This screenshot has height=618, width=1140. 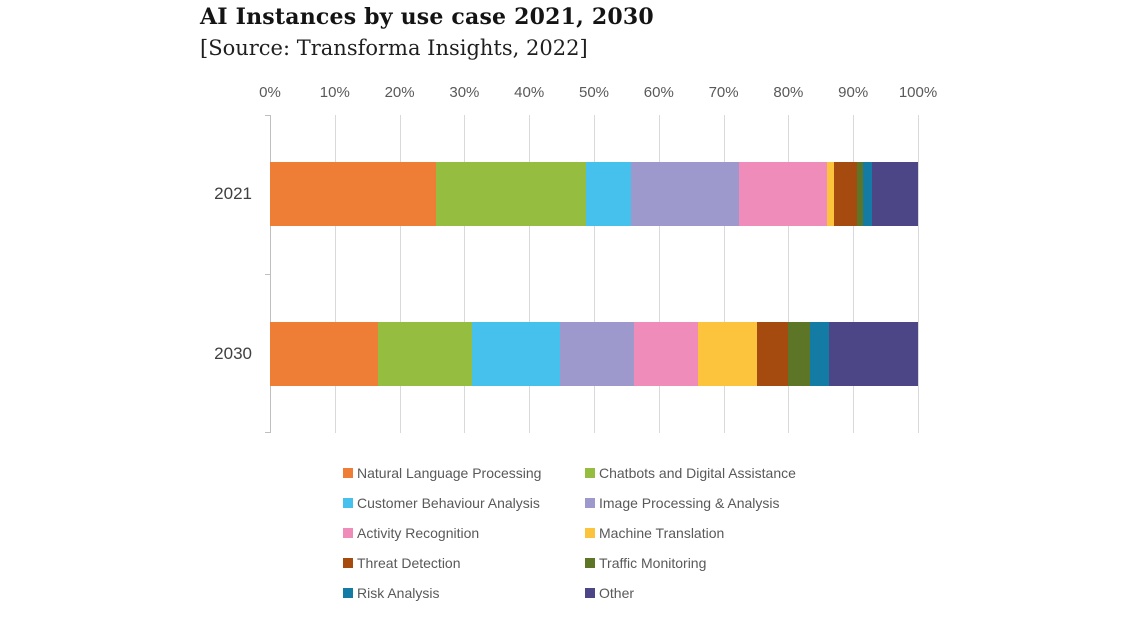 I want to click on legend-item-machine-translation: Machine Translation, so click(x=690, y=533).